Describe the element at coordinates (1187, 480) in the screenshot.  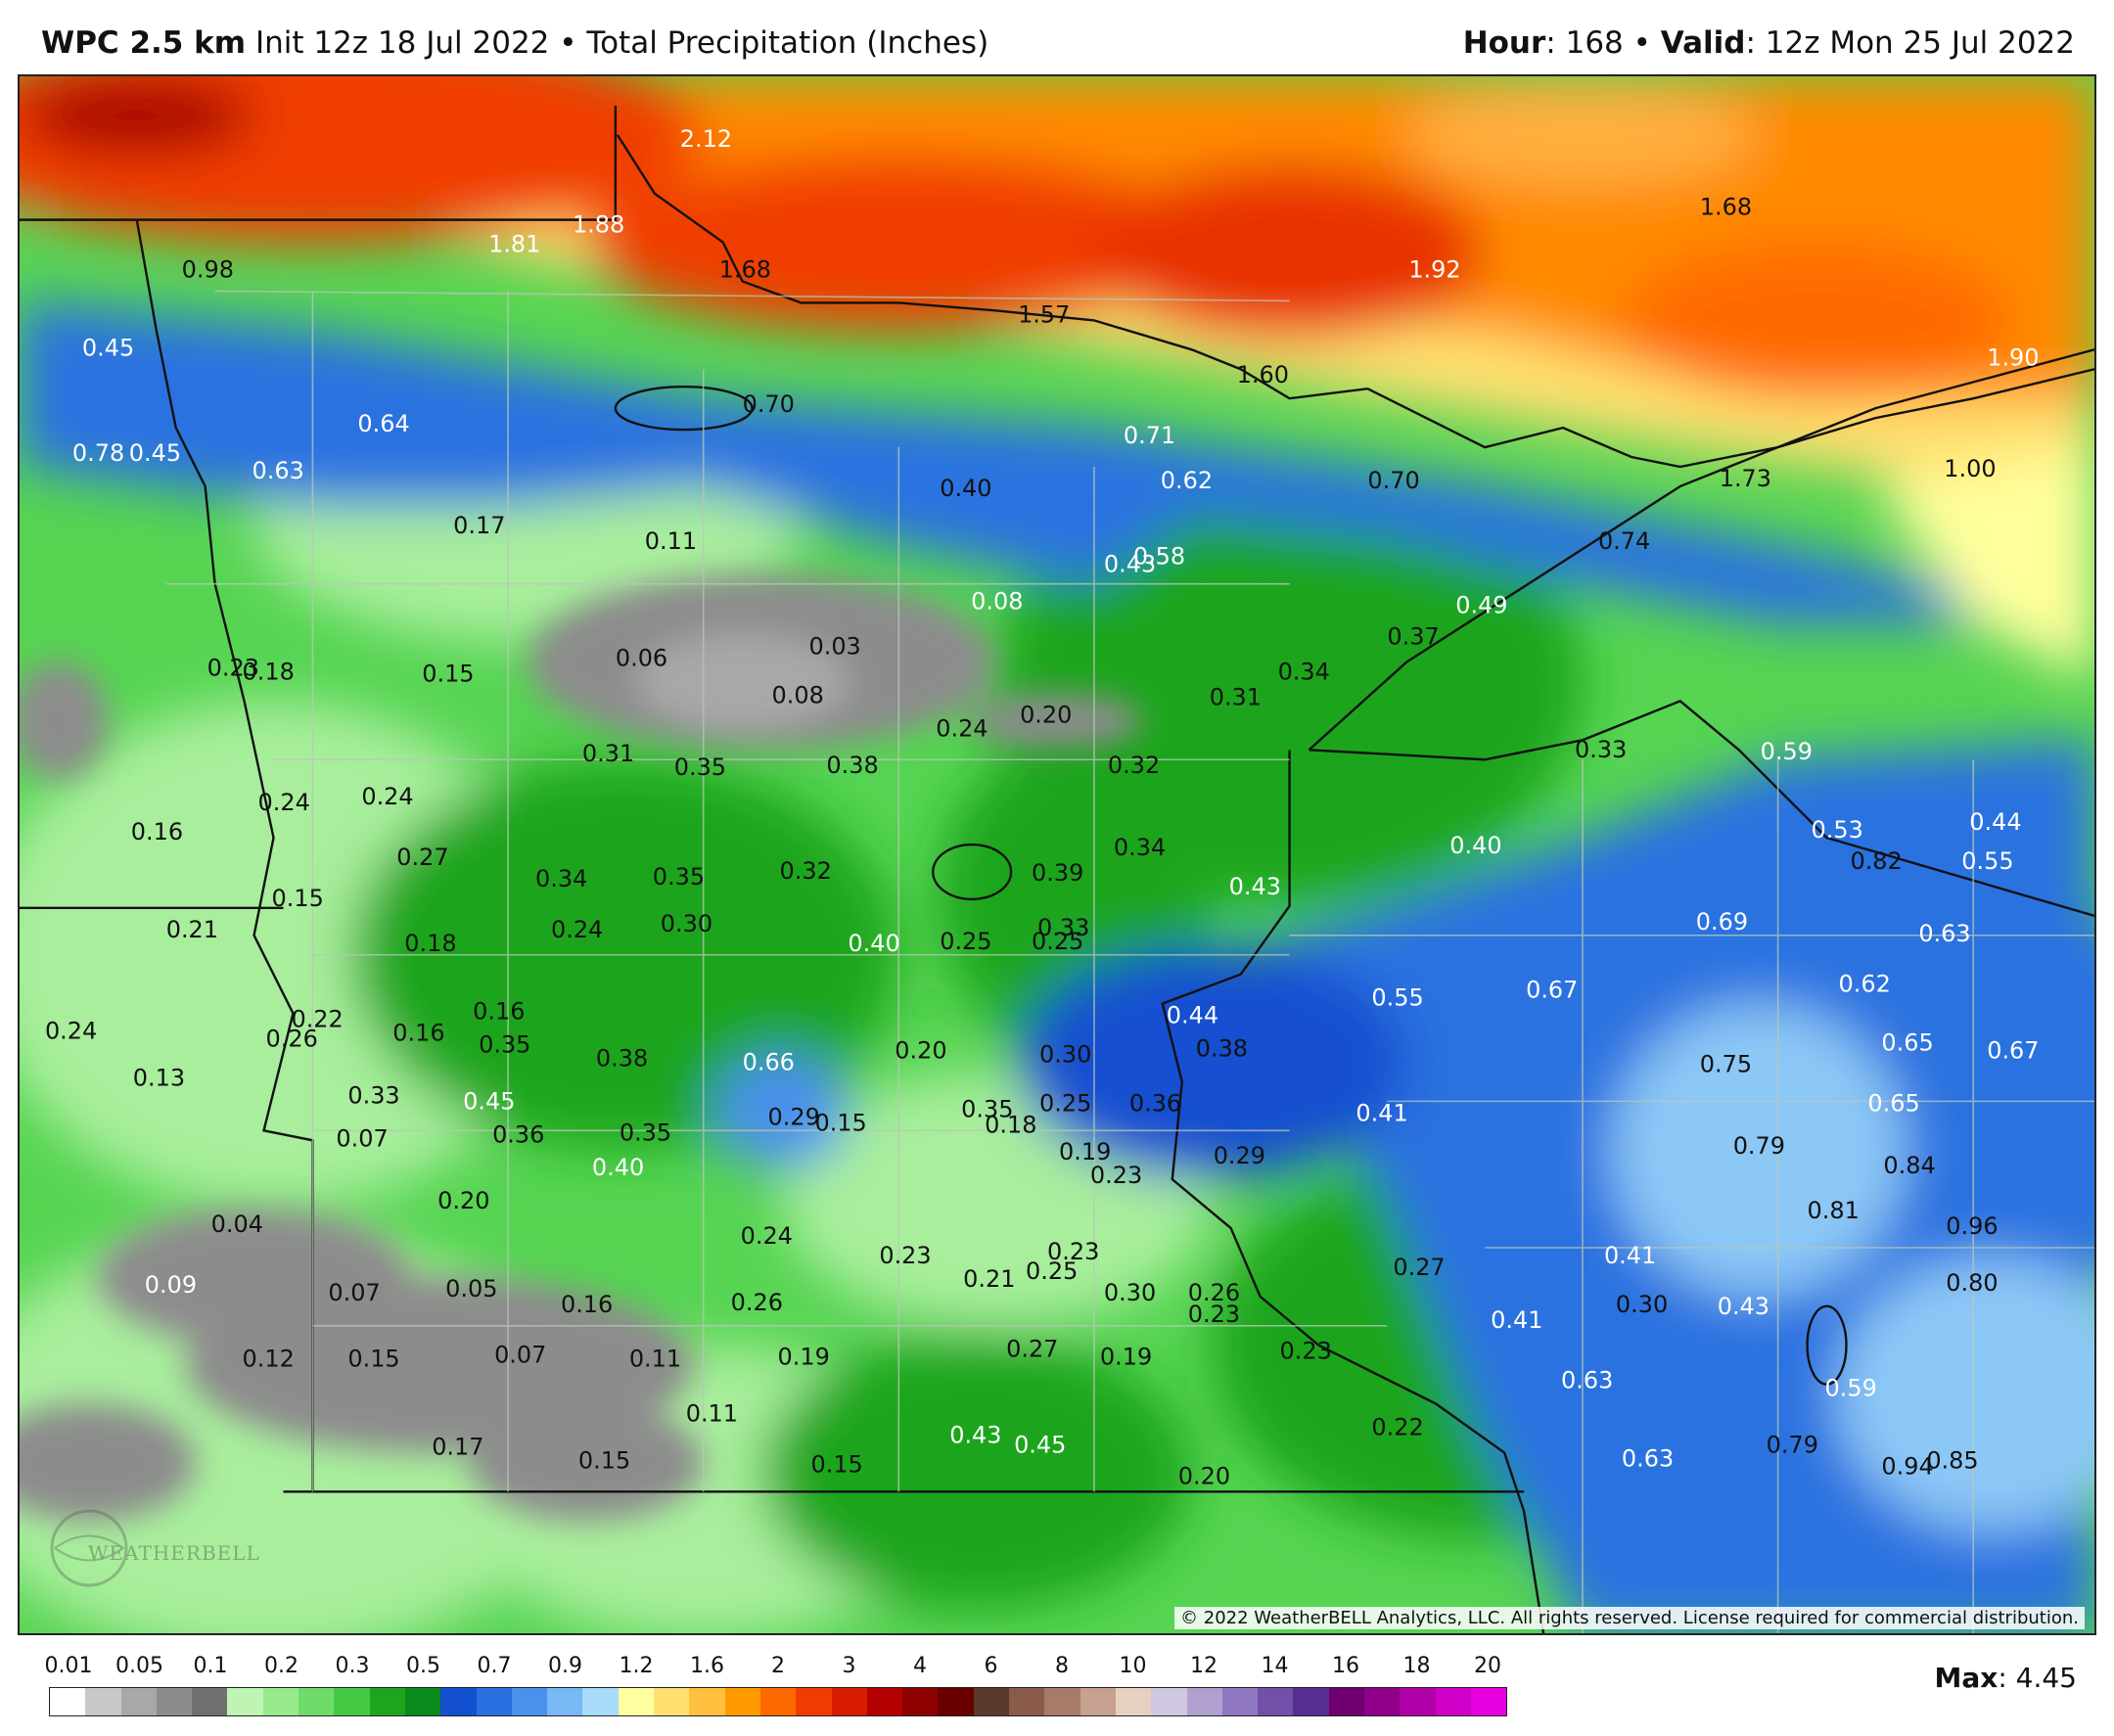
I see `precip-value-label: 0.62` at that location.